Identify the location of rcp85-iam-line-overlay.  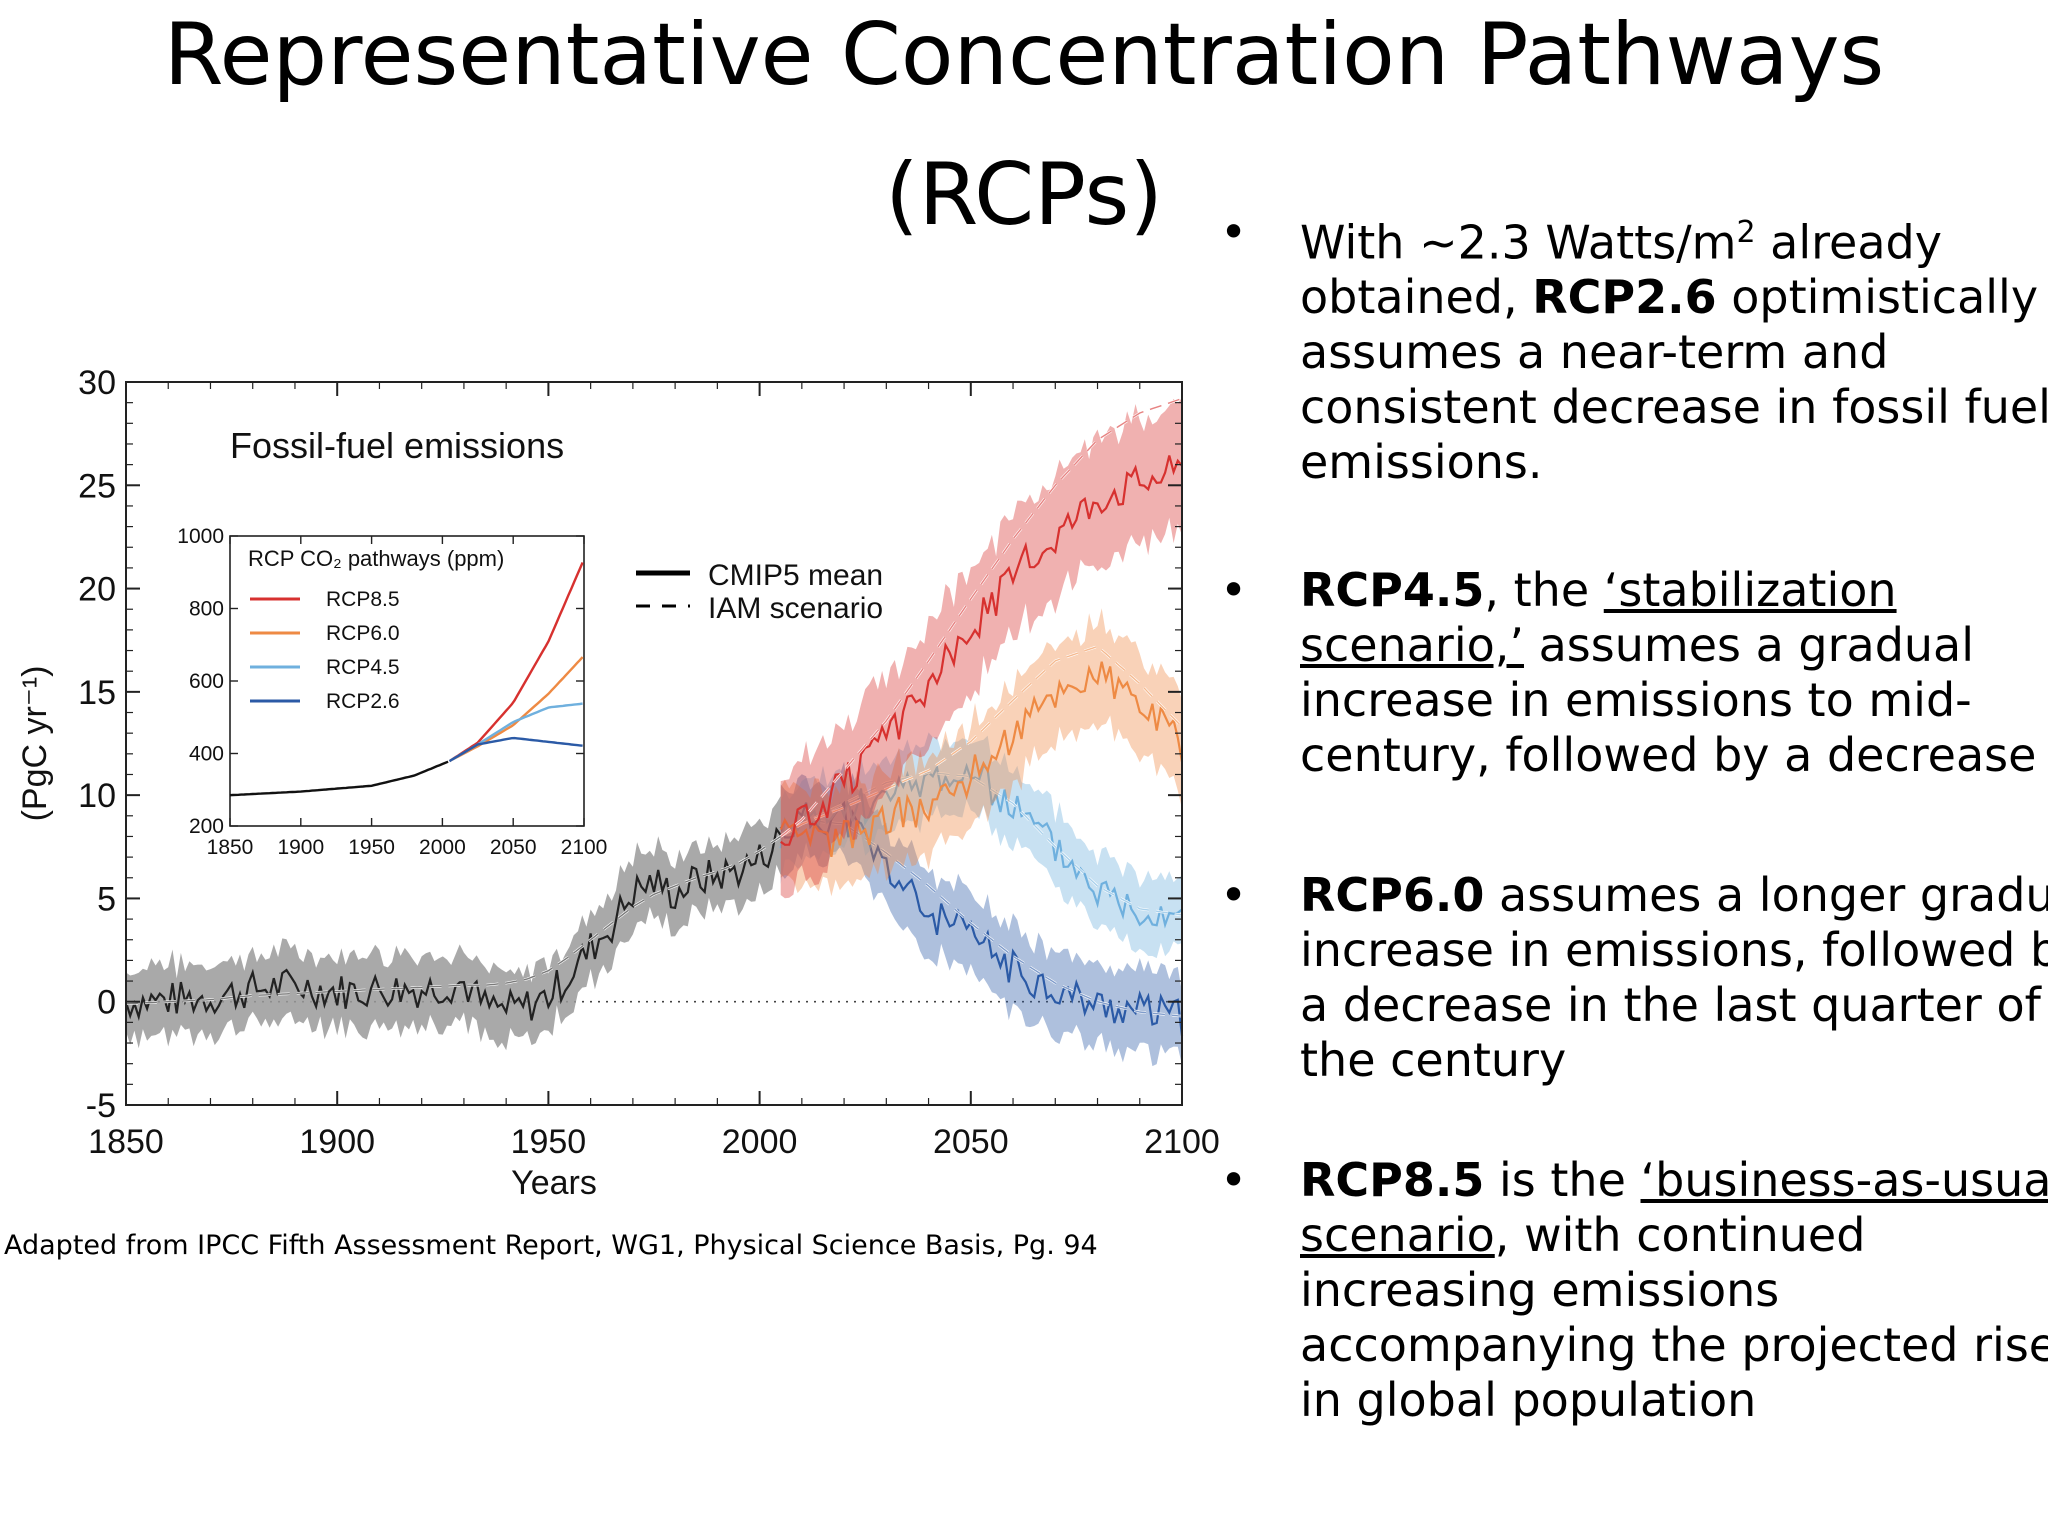
(981, 617).